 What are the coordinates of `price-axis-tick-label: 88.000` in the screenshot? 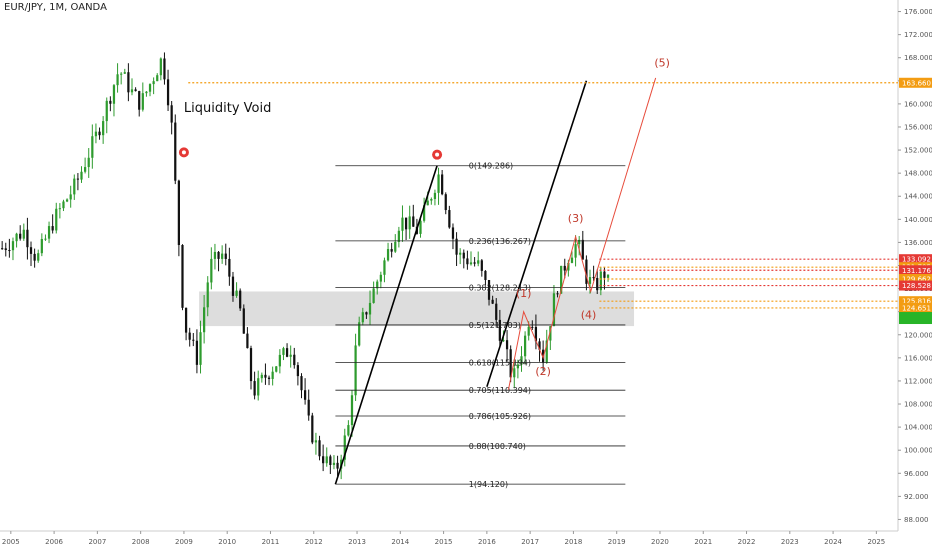 It's located at (916, 520).